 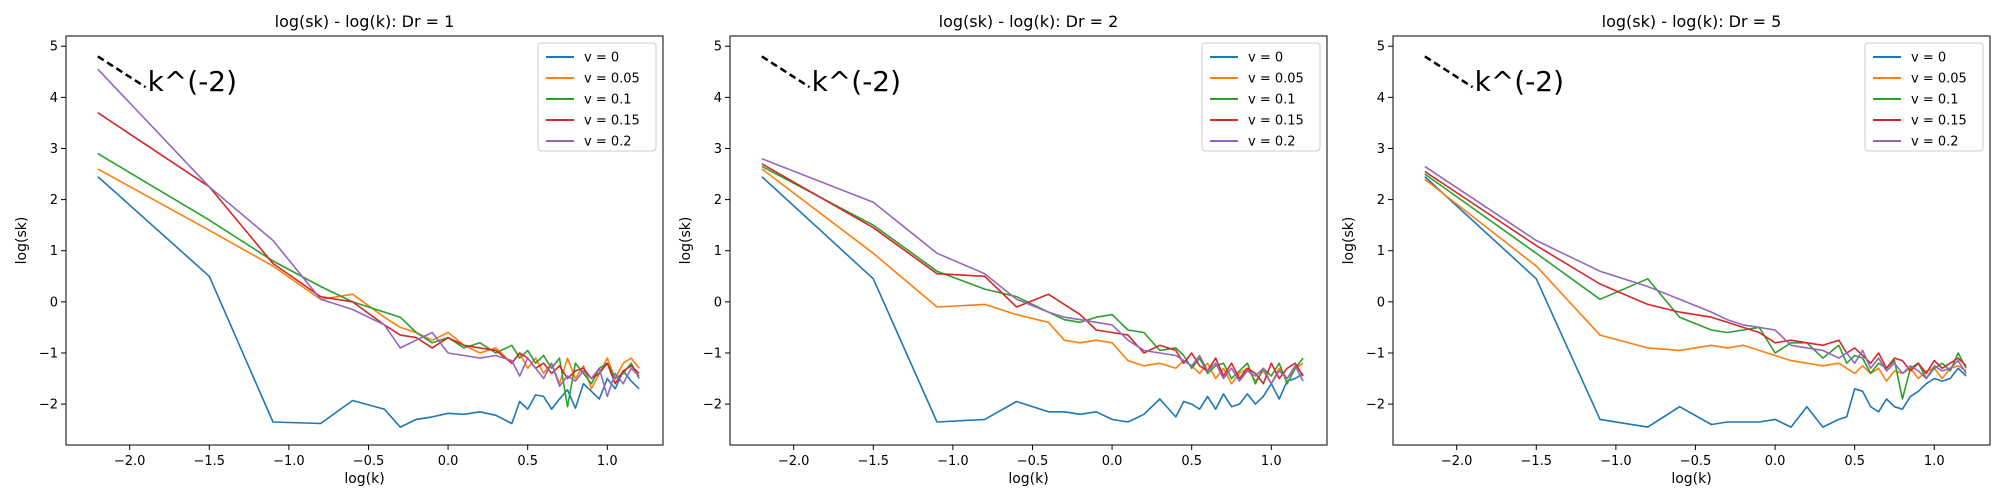 What do you see at coordinates (1029, 21) in the screenshot?
I see `chart-title: log(sk) - log(k): Dr = 2` at bounding box center [1029, 21].